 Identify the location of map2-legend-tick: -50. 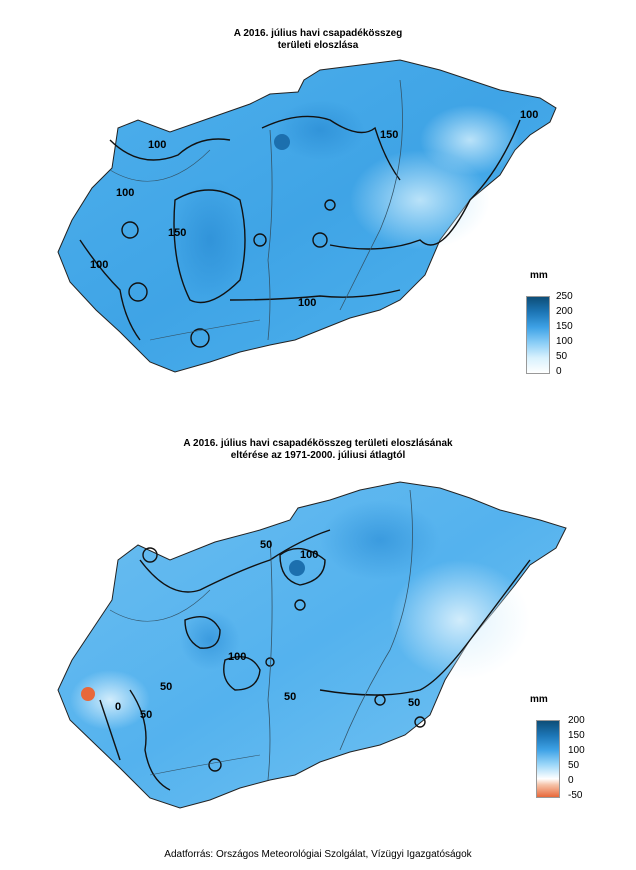
(575, 795).